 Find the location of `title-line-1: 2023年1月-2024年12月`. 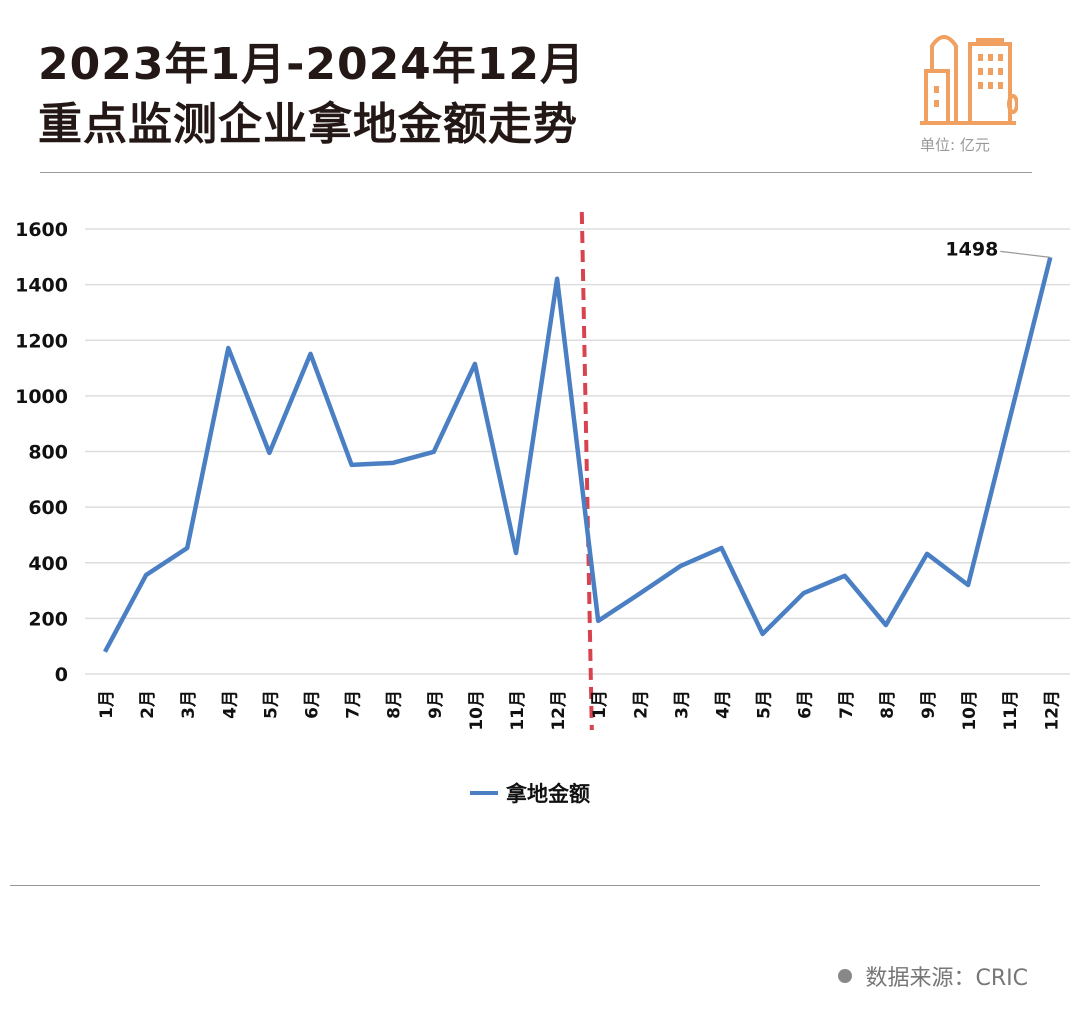

title-line-1: 2023年1月-2024年12月 is located at coordinates (312, 64).